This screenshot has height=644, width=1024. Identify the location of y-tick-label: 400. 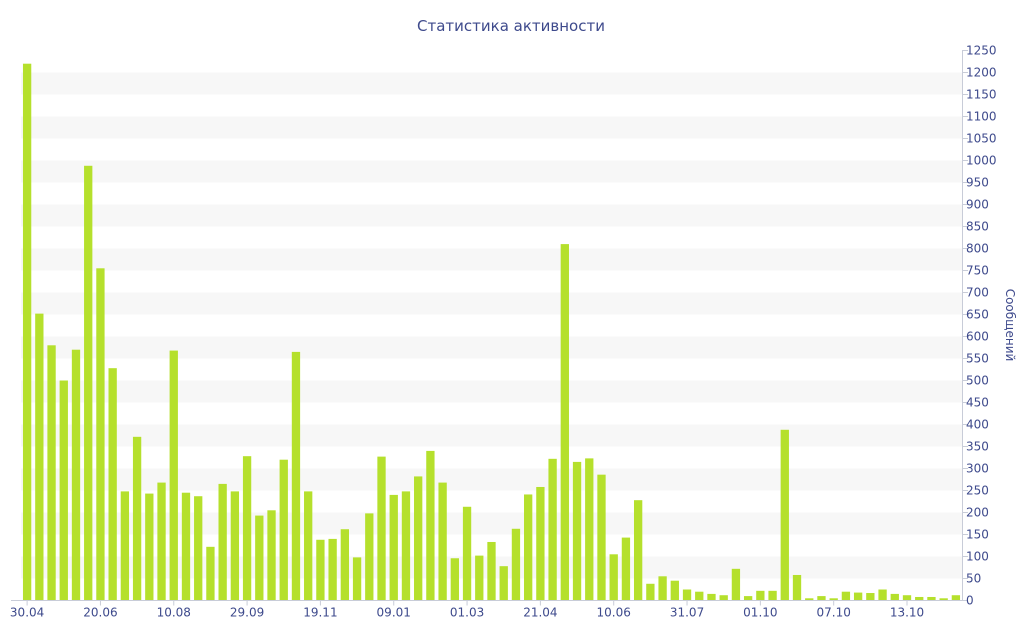
(977, 425).